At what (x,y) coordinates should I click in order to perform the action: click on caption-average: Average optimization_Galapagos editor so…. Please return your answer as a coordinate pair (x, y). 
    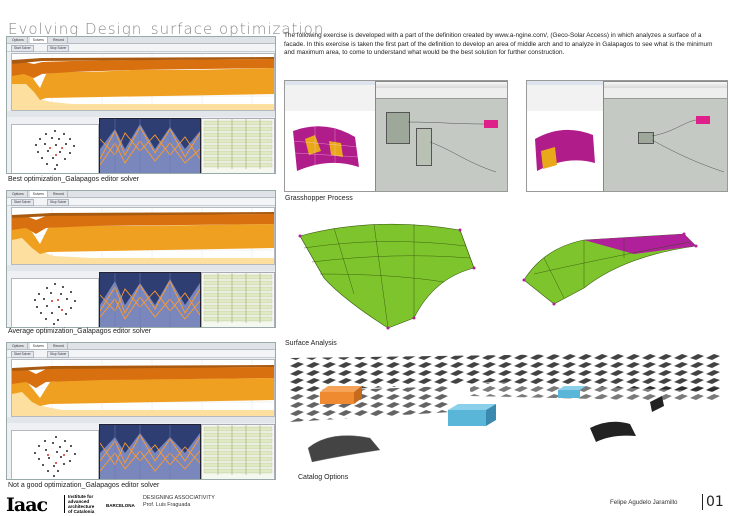
    Looking at the image, I should click on (80, 331).